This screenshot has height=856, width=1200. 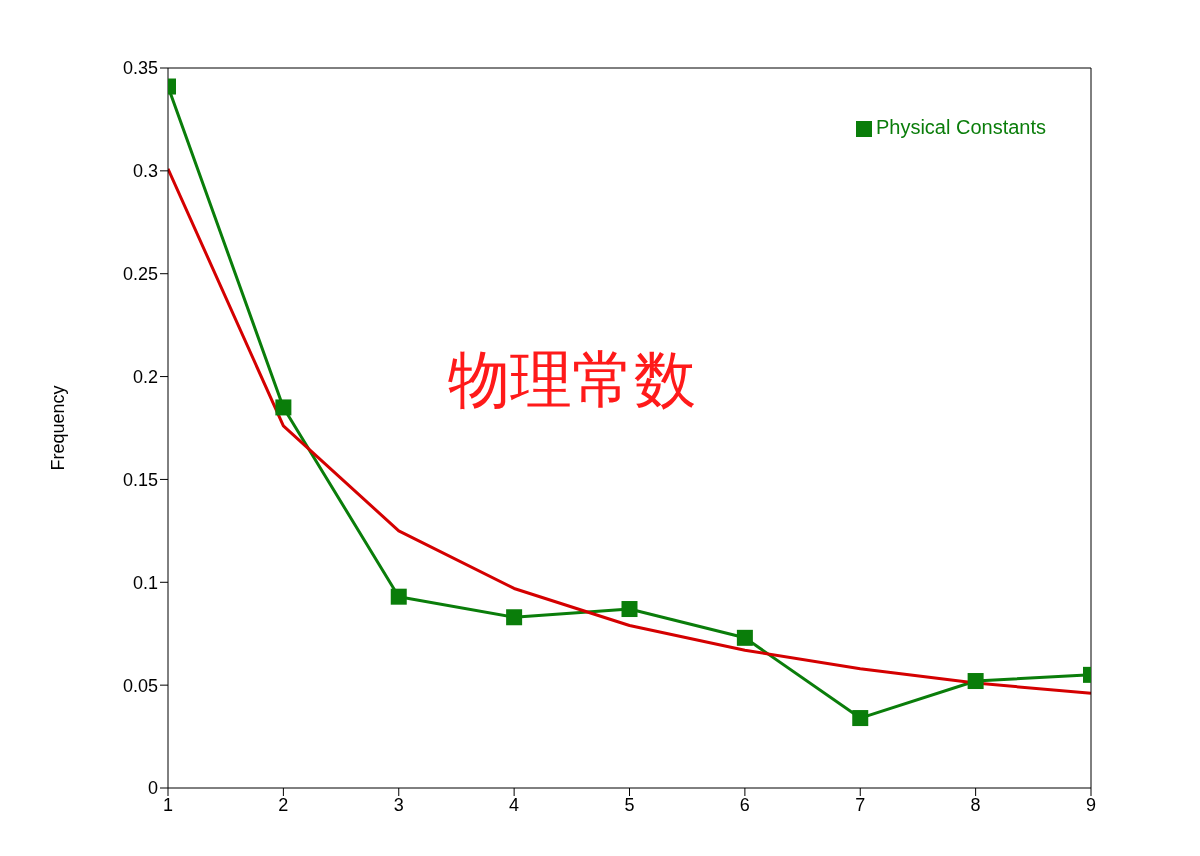 I want to click on y-tick-label: 0.05, so click(x=140, y=685).